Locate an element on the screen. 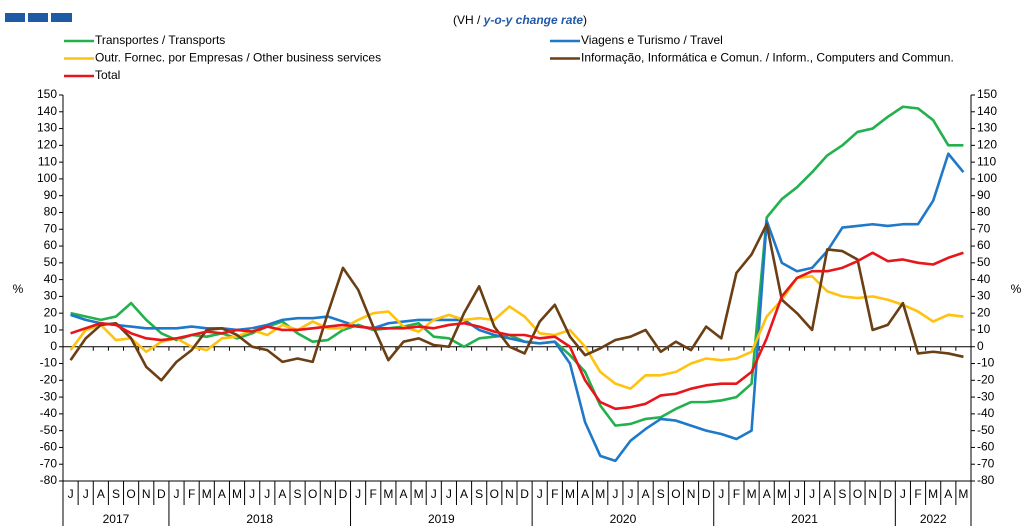 Image resolution: width=1023 pixels, height=526 pixels. y-tick-label: 150 is located at coordinates (47, 94).